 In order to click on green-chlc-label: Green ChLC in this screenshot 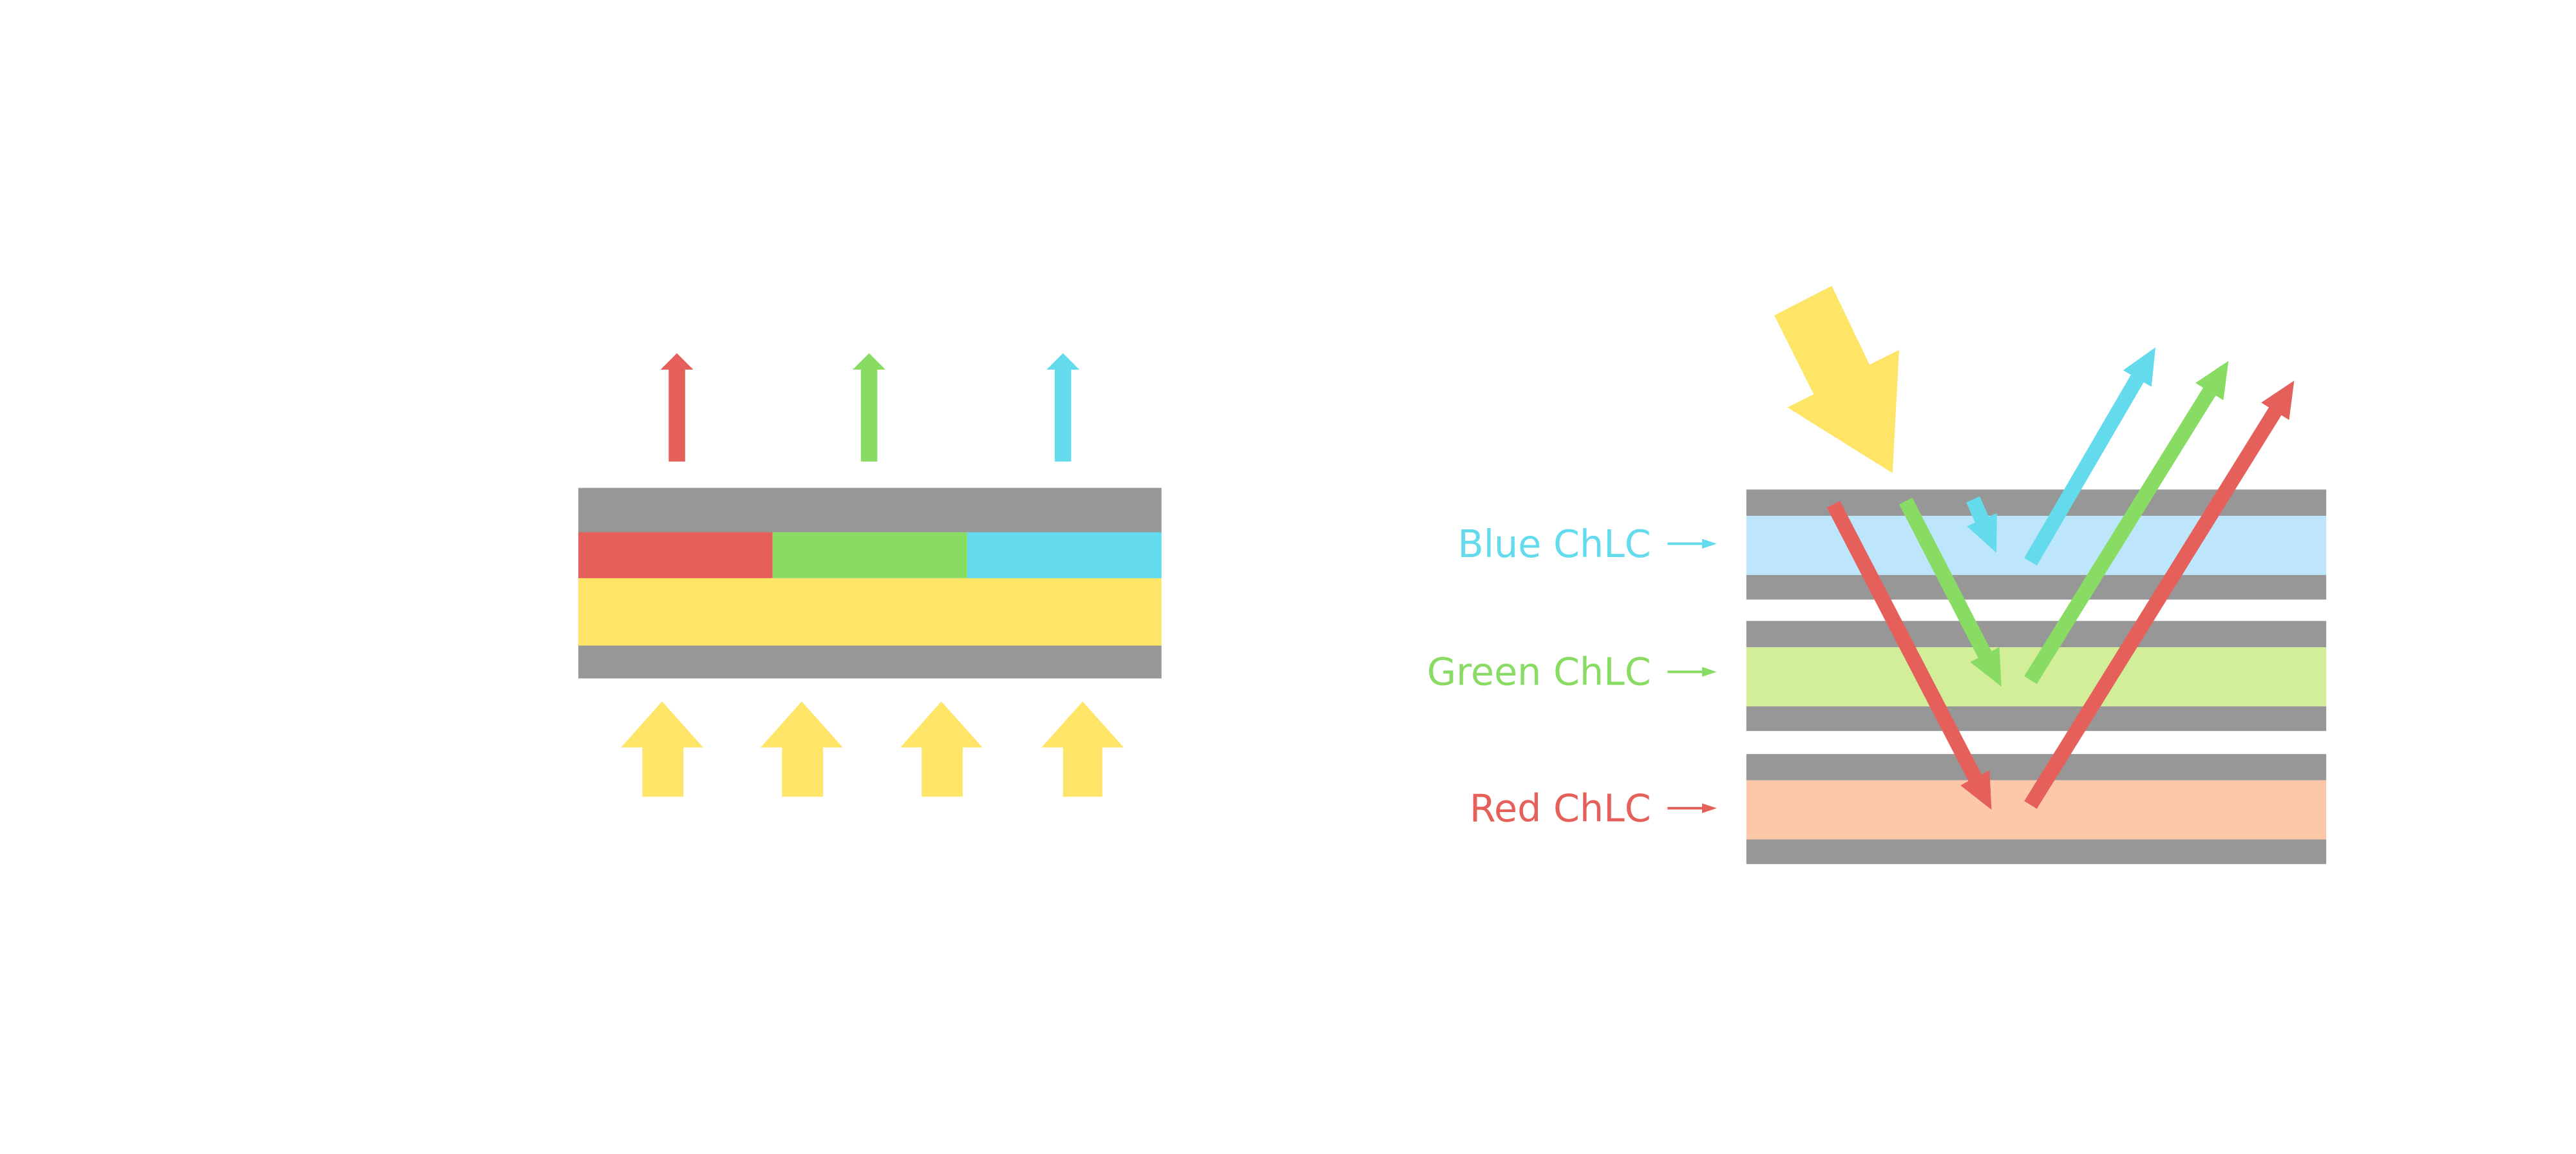, I will do `click(1539, 672)`.